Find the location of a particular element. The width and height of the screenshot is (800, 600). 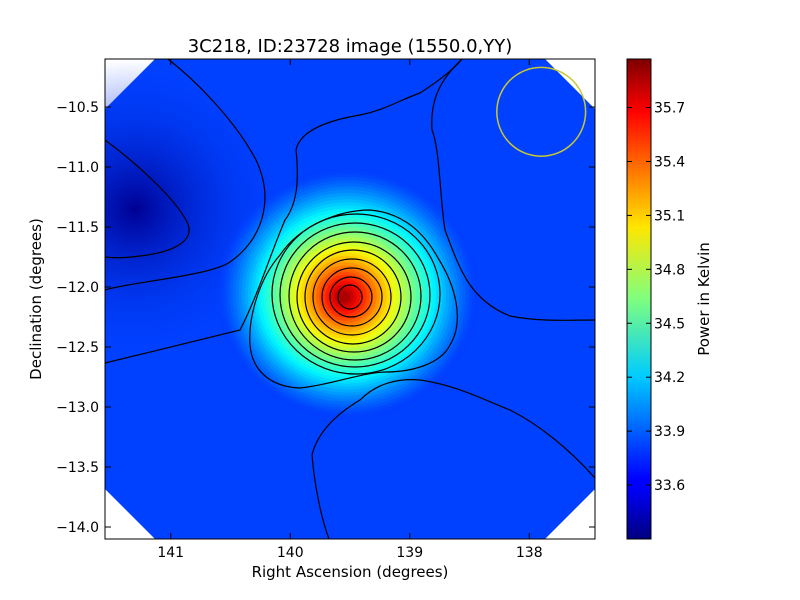

colorbar-tick-label: 33.6 is located at coordinates (669, 486).